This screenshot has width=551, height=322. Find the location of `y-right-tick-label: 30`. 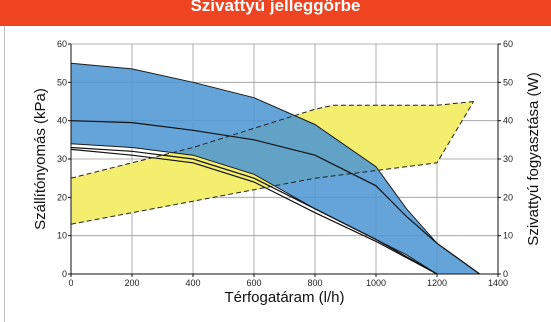

y-right-tick-label: 30 is located at coordinates (508, 159).